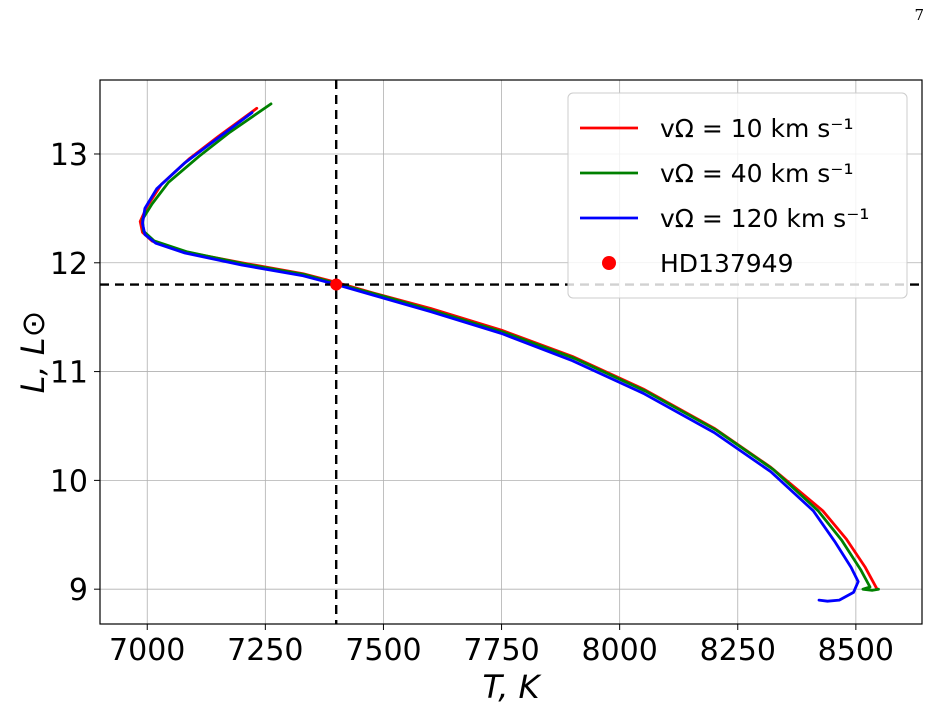 This screenshot has height=710, width=936. Describe the element at coordinates (147, 650) in the screenshot. I see `x-tick-label: 7000` at that location.